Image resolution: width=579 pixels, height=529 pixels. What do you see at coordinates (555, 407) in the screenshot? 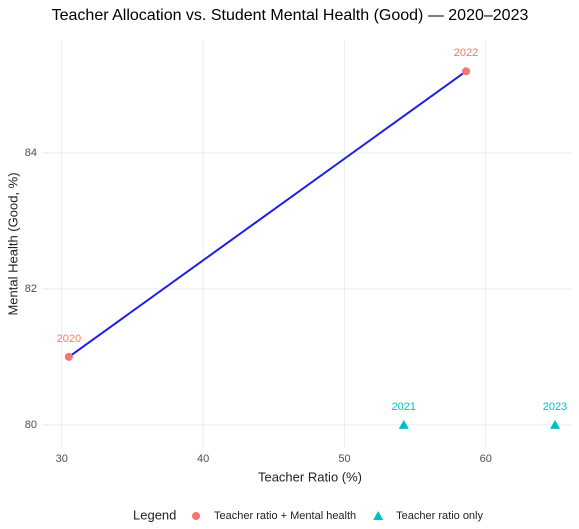
I see `point-label: 2023` at bounding box center [555, 407].